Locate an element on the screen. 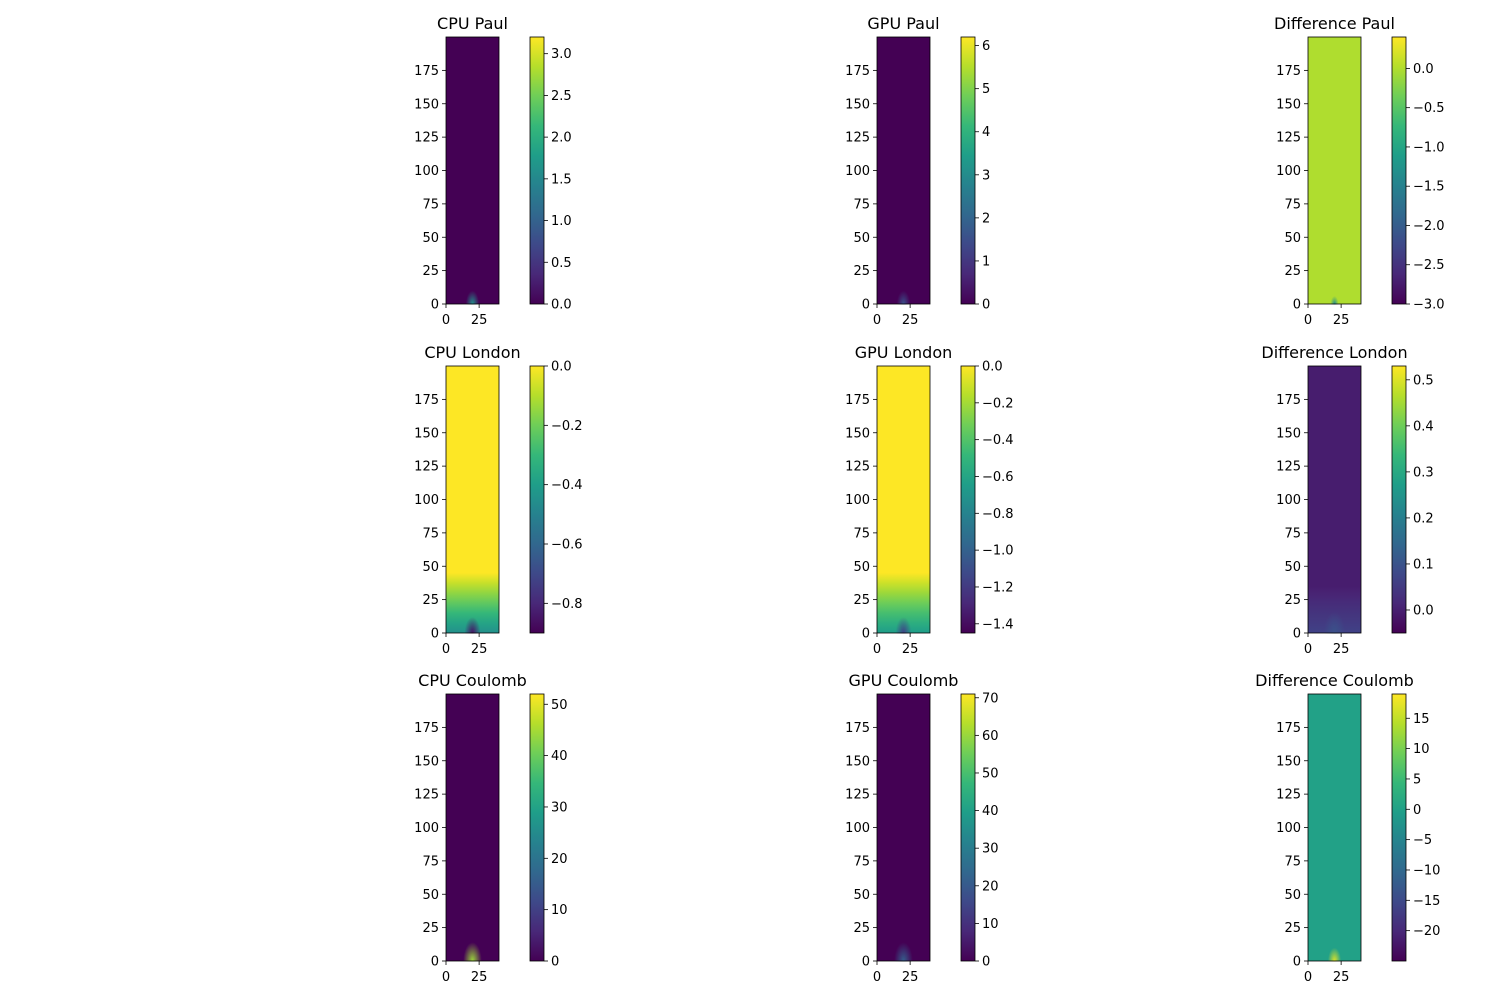 This screenshot has height=1000, width=1500. colorbar-tick-label: 60 is located at coordinates (990, 736).